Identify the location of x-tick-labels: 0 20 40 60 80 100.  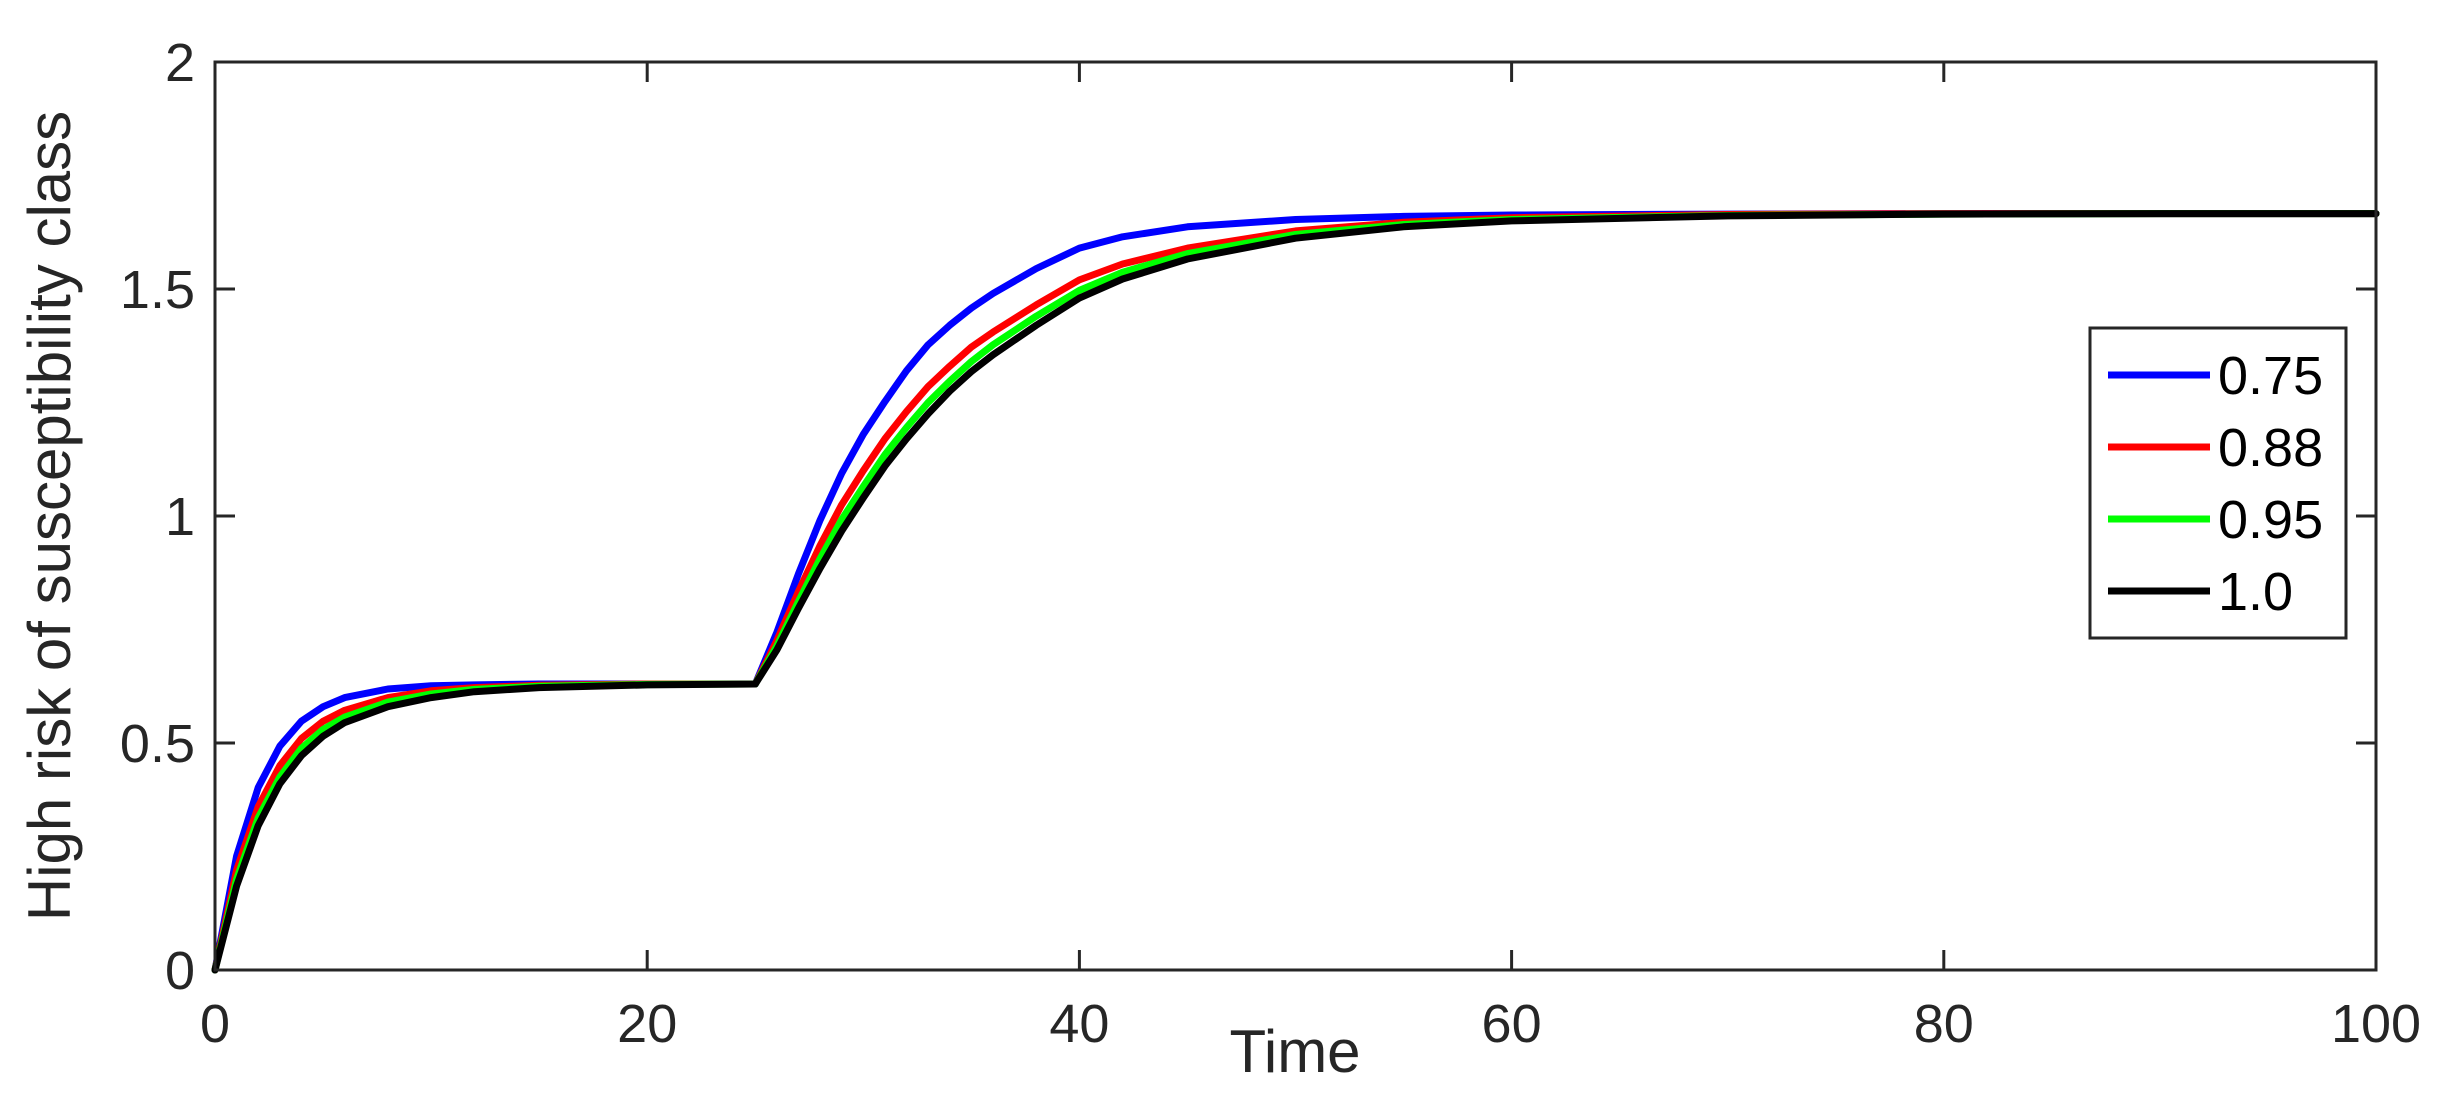
(1310, 1024).